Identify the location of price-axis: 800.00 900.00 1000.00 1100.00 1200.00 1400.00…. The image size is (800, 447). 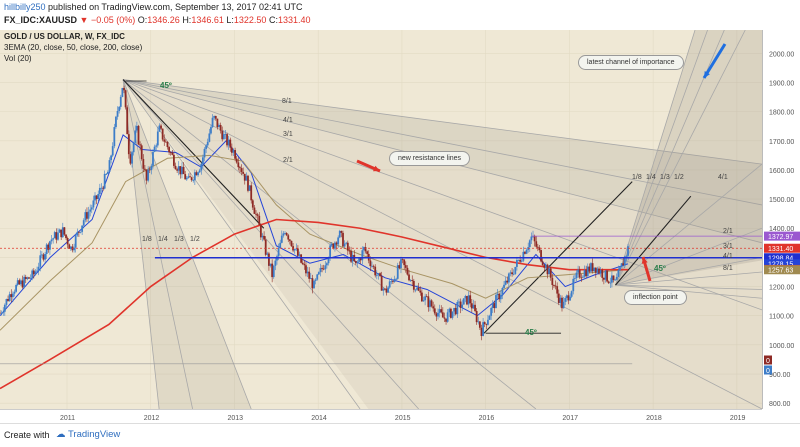
(781, 219).